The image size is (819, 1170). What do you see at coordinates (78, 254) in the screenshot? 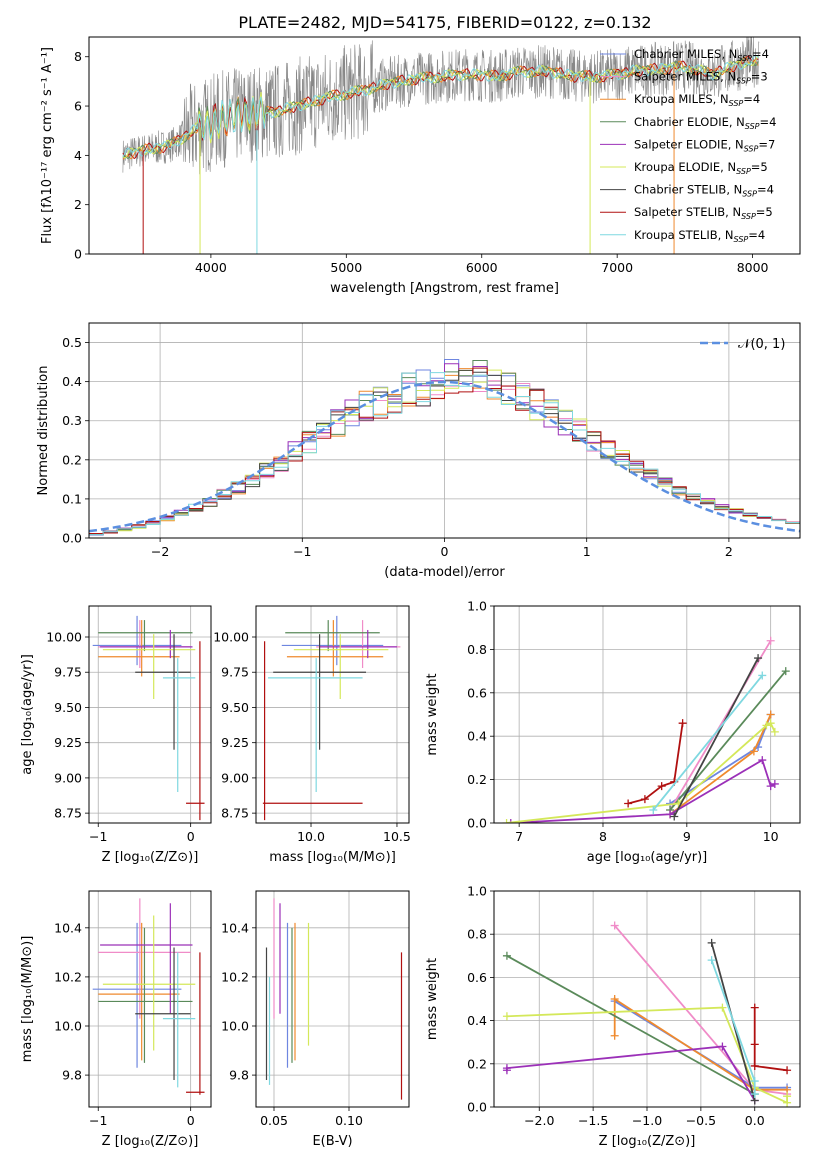
I see `y-tick-label: 0` at bounding box center [78, 254].